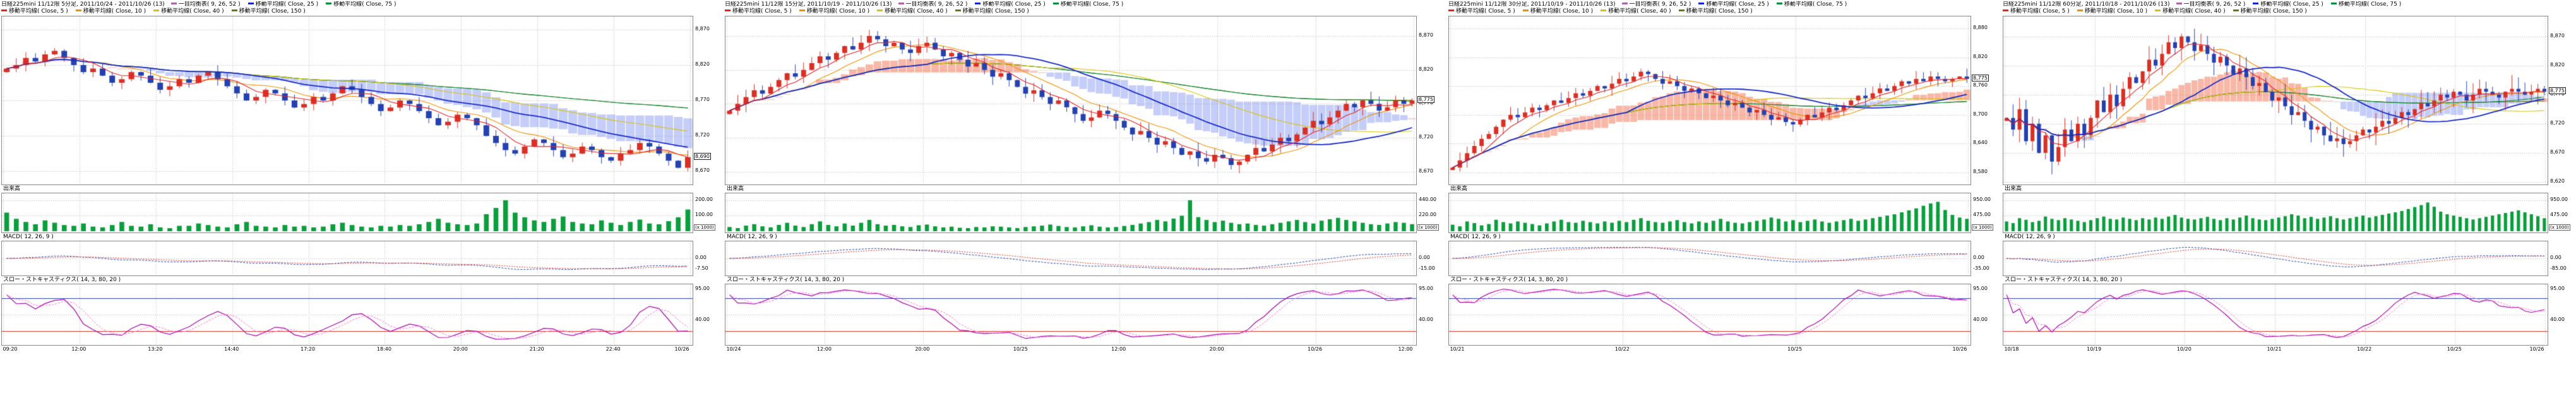 The image size is (2576, 417). What do you see at coordinates (1424, 257) in the screenshot?
I see `macd-tick-label: 0.00` at bounding box center [1424, 257].